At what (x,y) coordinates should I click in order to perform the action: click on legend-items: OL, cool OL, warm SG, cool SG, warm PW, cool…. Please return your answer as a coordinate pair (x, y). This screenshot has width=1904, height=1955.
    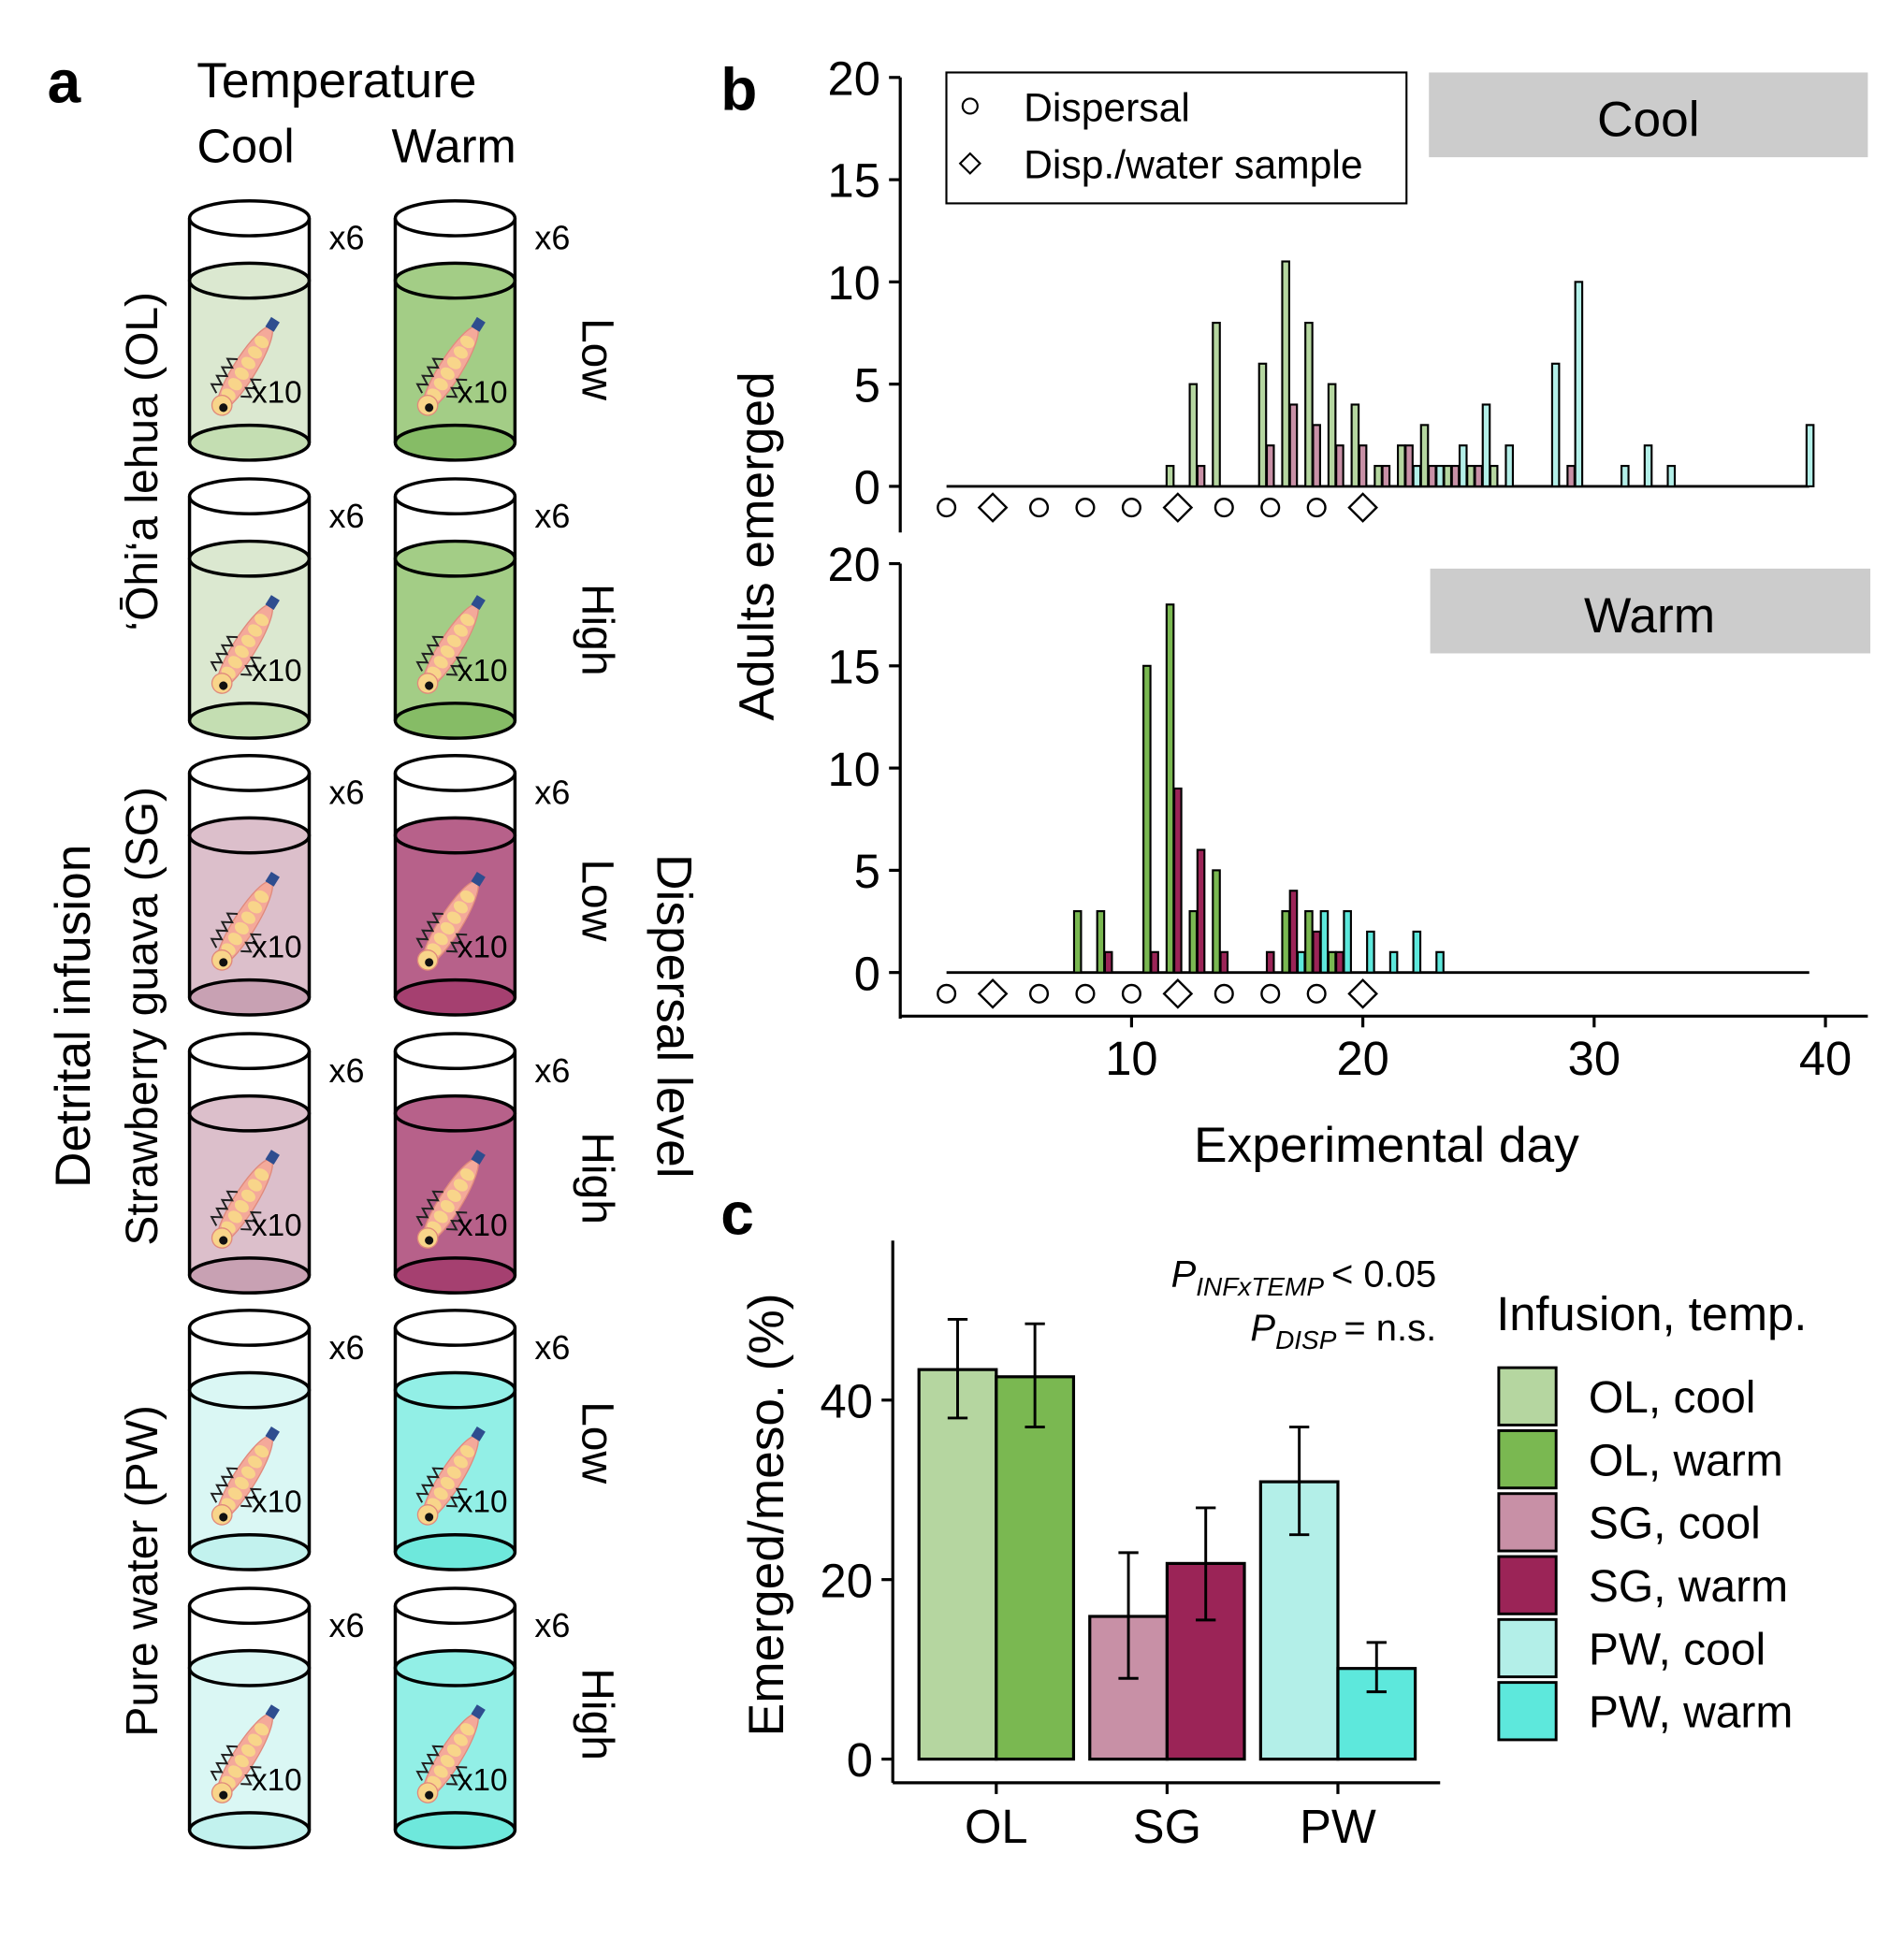
    Looking at the image, I should click on (1645, 1554).